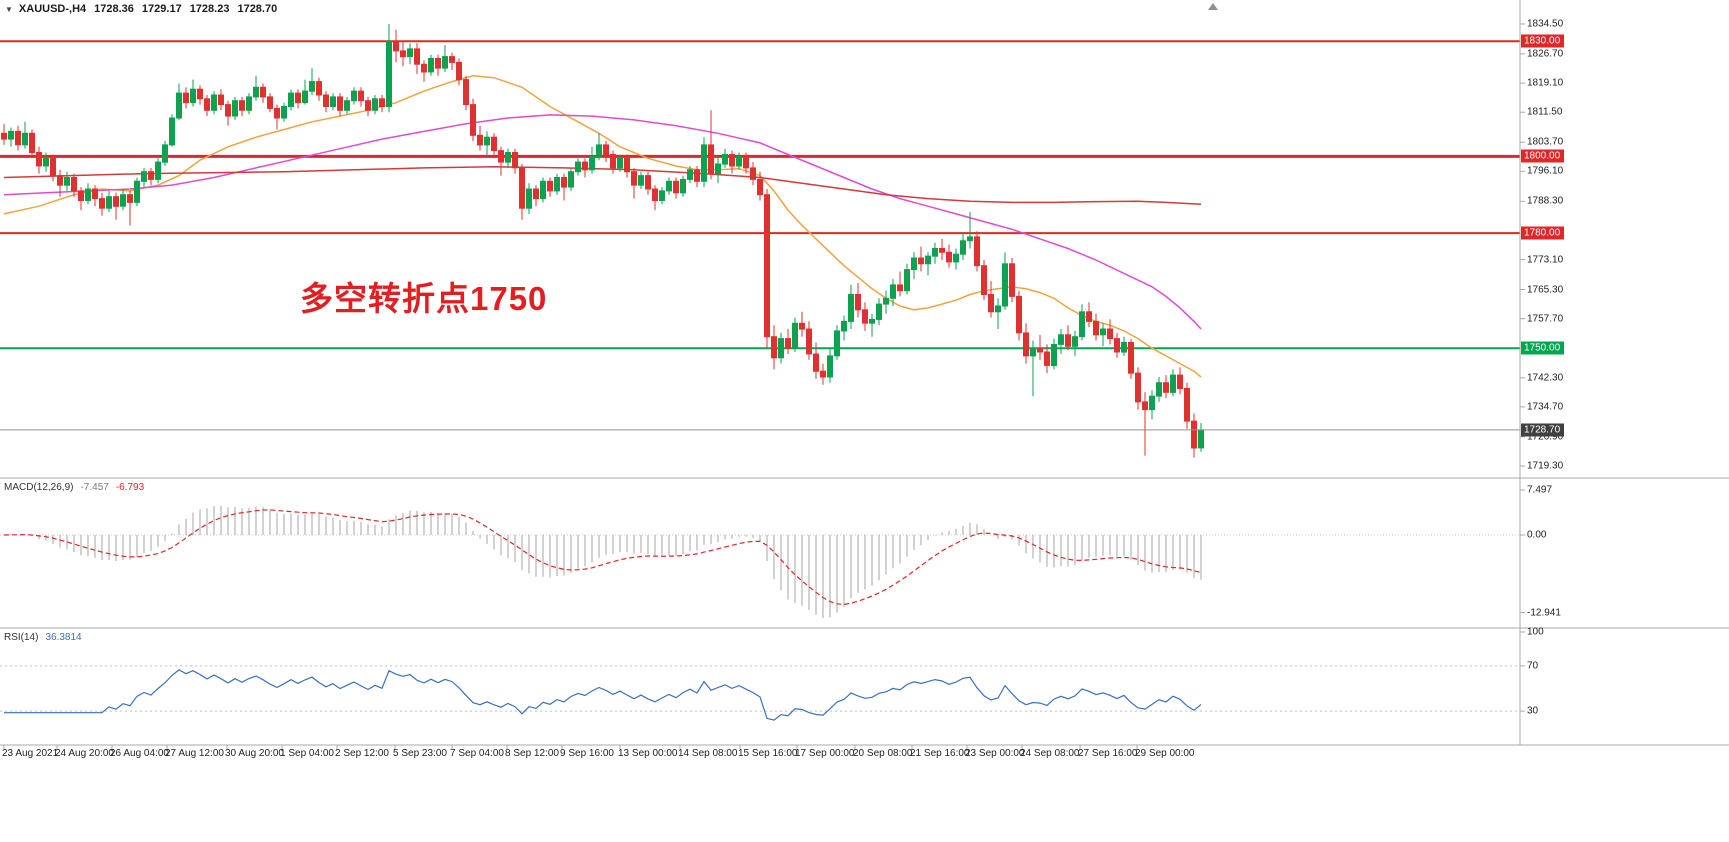 The image size is (1729, 842). I want to click on price-level-tag: 1728.70, so click(1543, 430).